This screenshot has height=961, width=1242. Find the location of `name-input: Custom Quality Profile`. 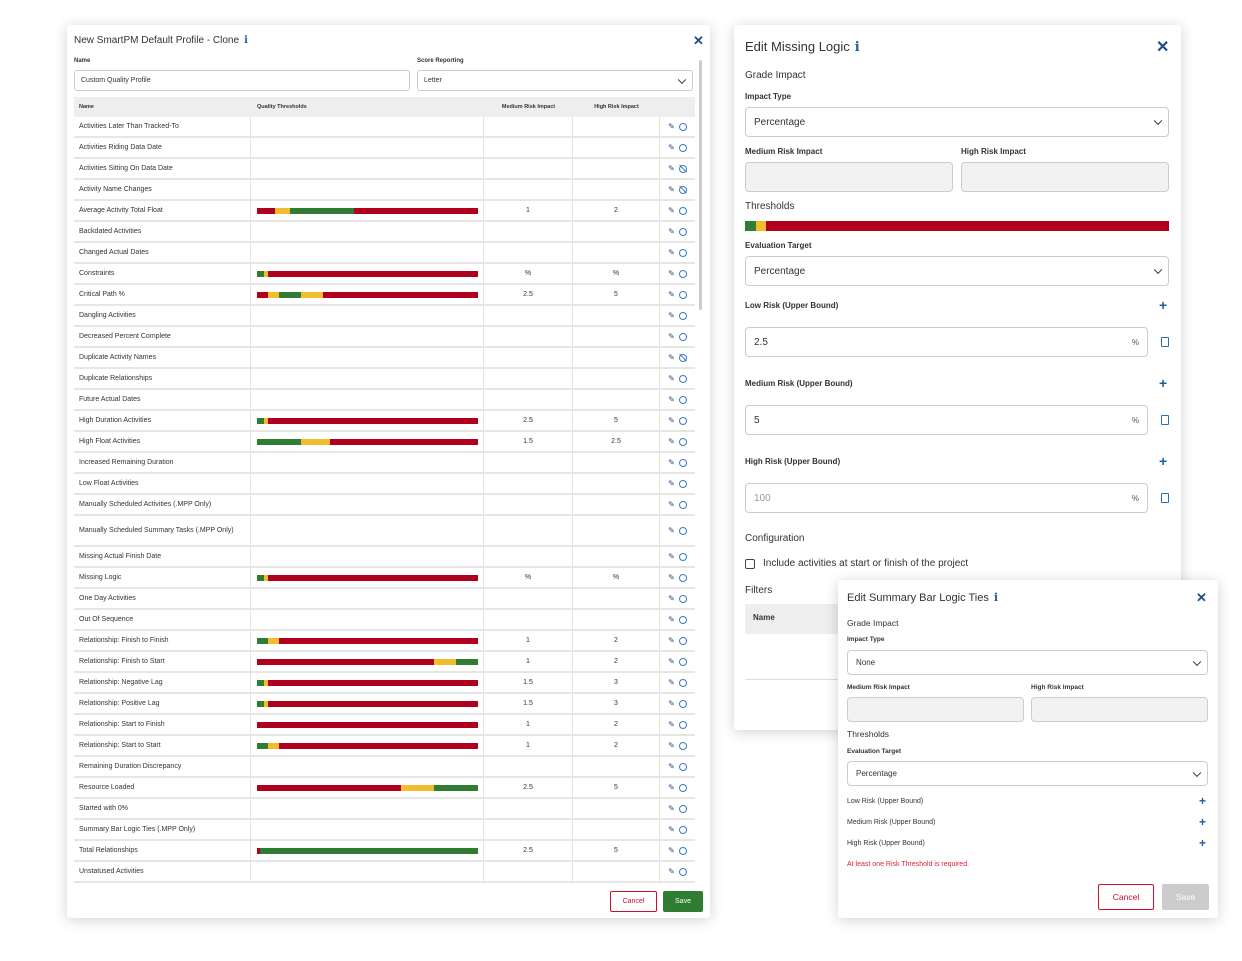

name-input: Custom Quality Profile is located at coordinates (242, 80).